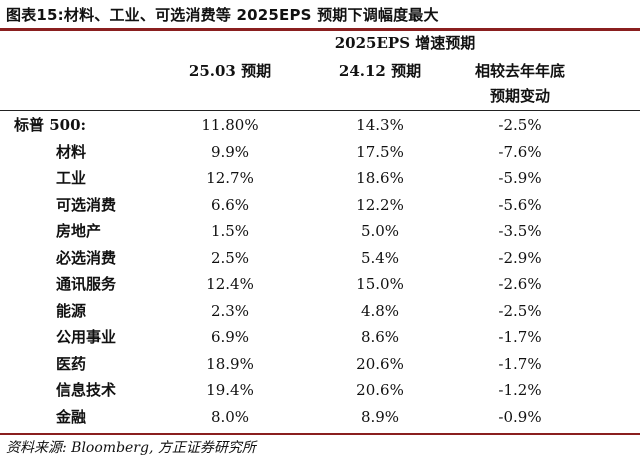  What do you see at coordinates (380, 204) in the screenshot?
I see `cell-2412: 12.2%` at bounding box center [380, 204].